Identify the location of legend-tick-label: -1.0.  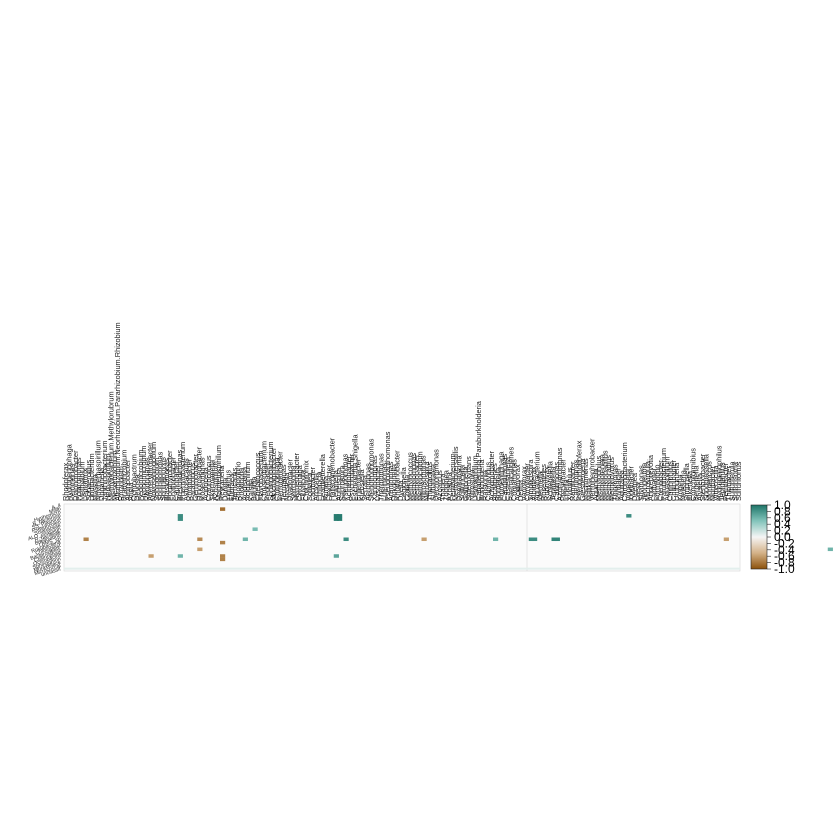
(784, 569).